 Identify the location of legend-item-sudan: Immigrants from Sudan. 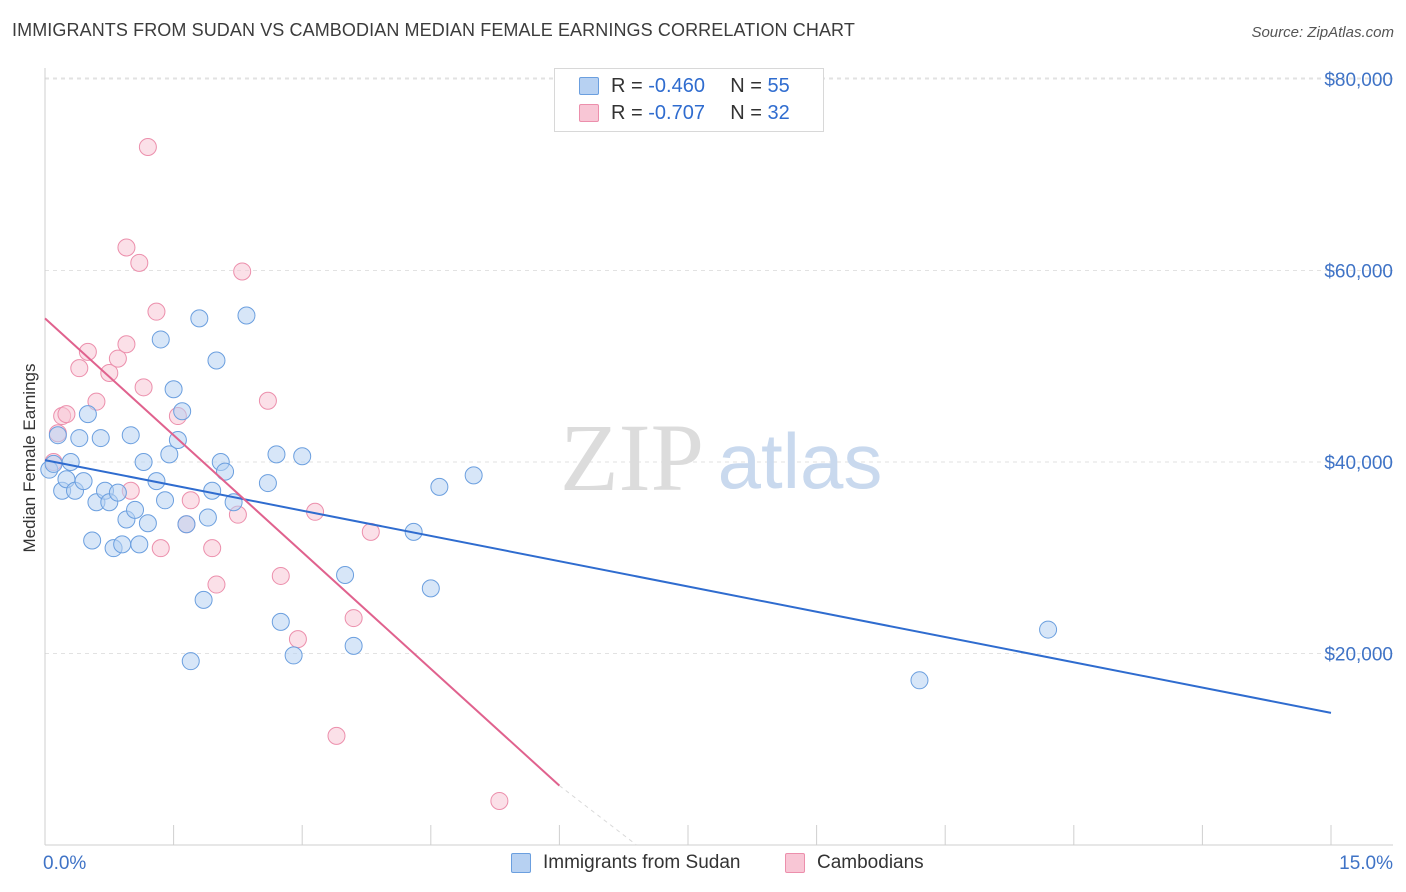
(625, 863).